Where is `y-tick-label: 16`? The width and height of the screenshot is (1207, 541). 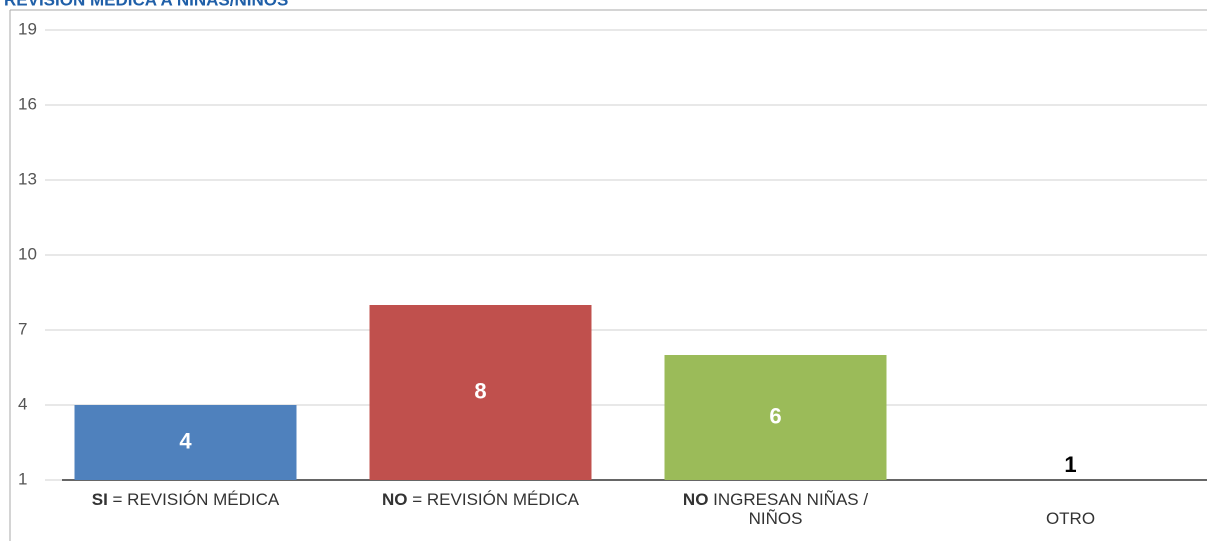
y-tick-label: 16 is located at coordinates (27, 103).